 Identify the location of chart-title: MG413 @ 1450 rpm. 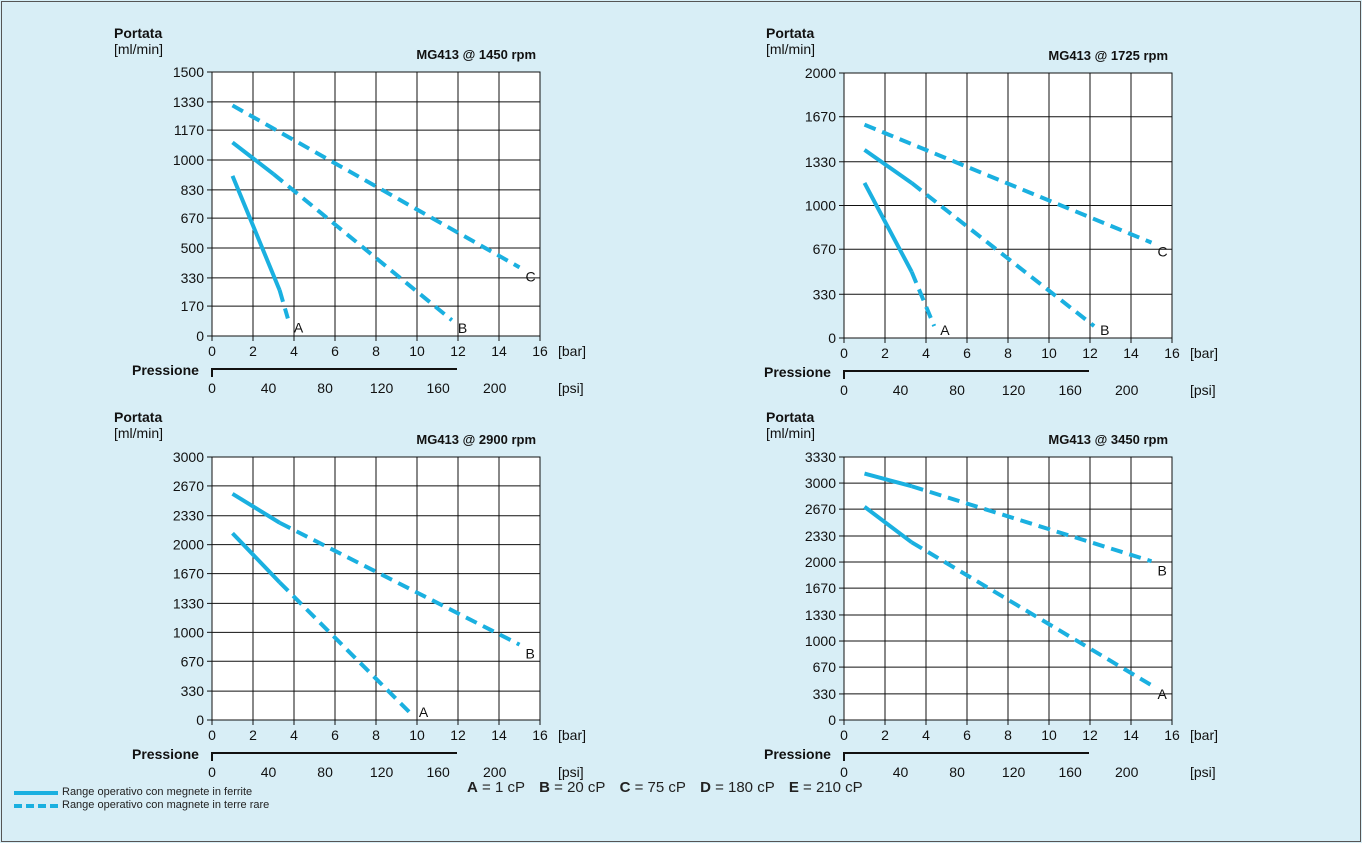
(476, 54).